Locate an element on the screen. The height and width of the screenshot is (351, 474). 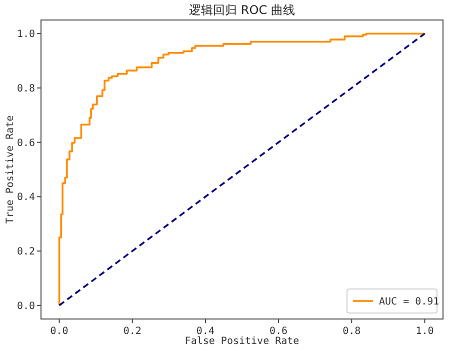
legend-label: AUC = 0.91 is located at coordinates (409, 302).